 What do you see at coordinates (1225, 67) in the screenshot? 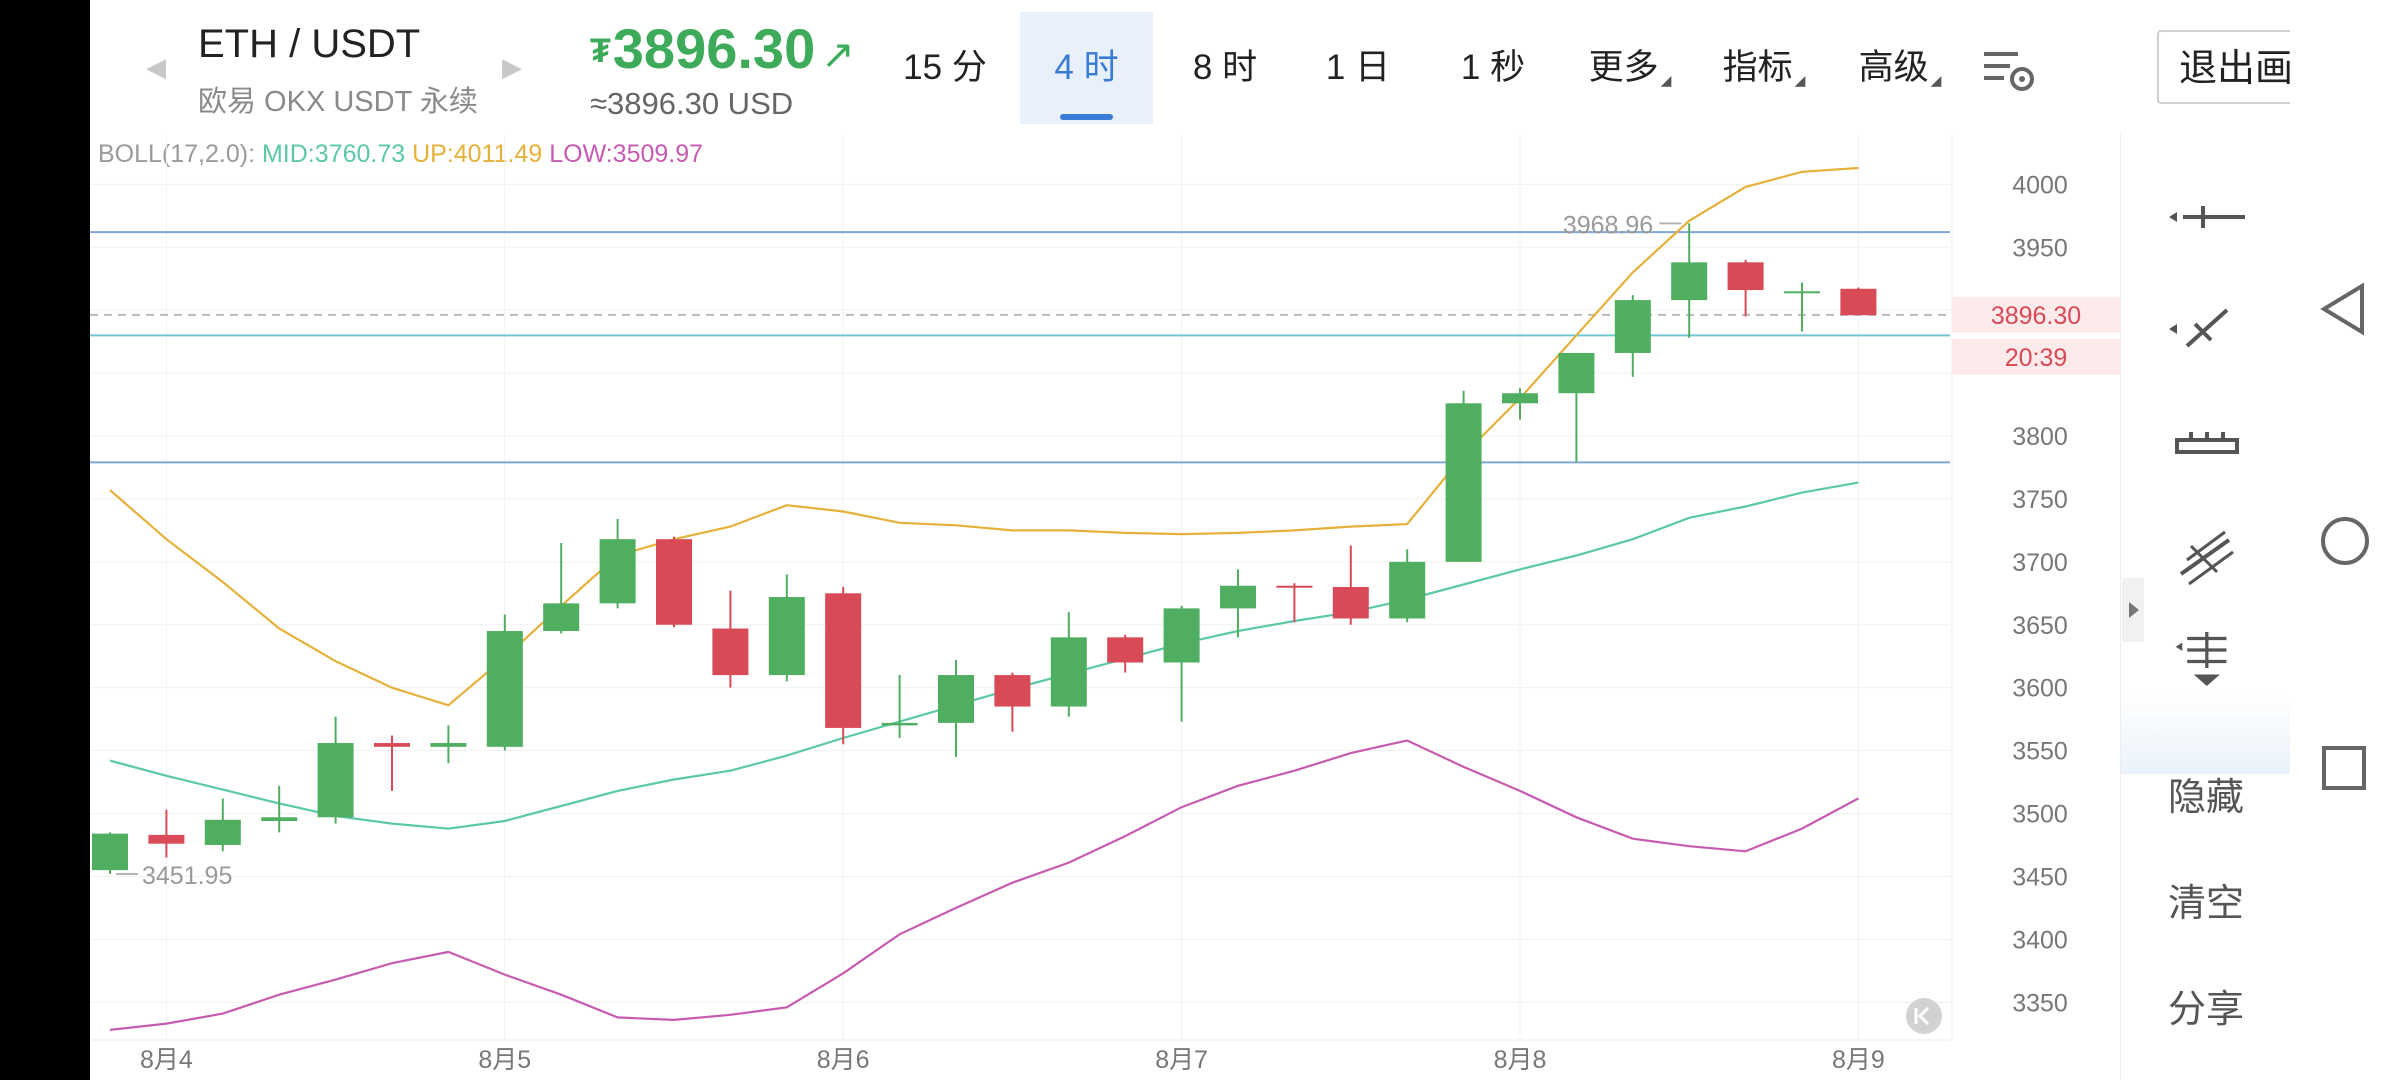
I see `tab-8h: 8 时` at bounding box center [1225, 67].